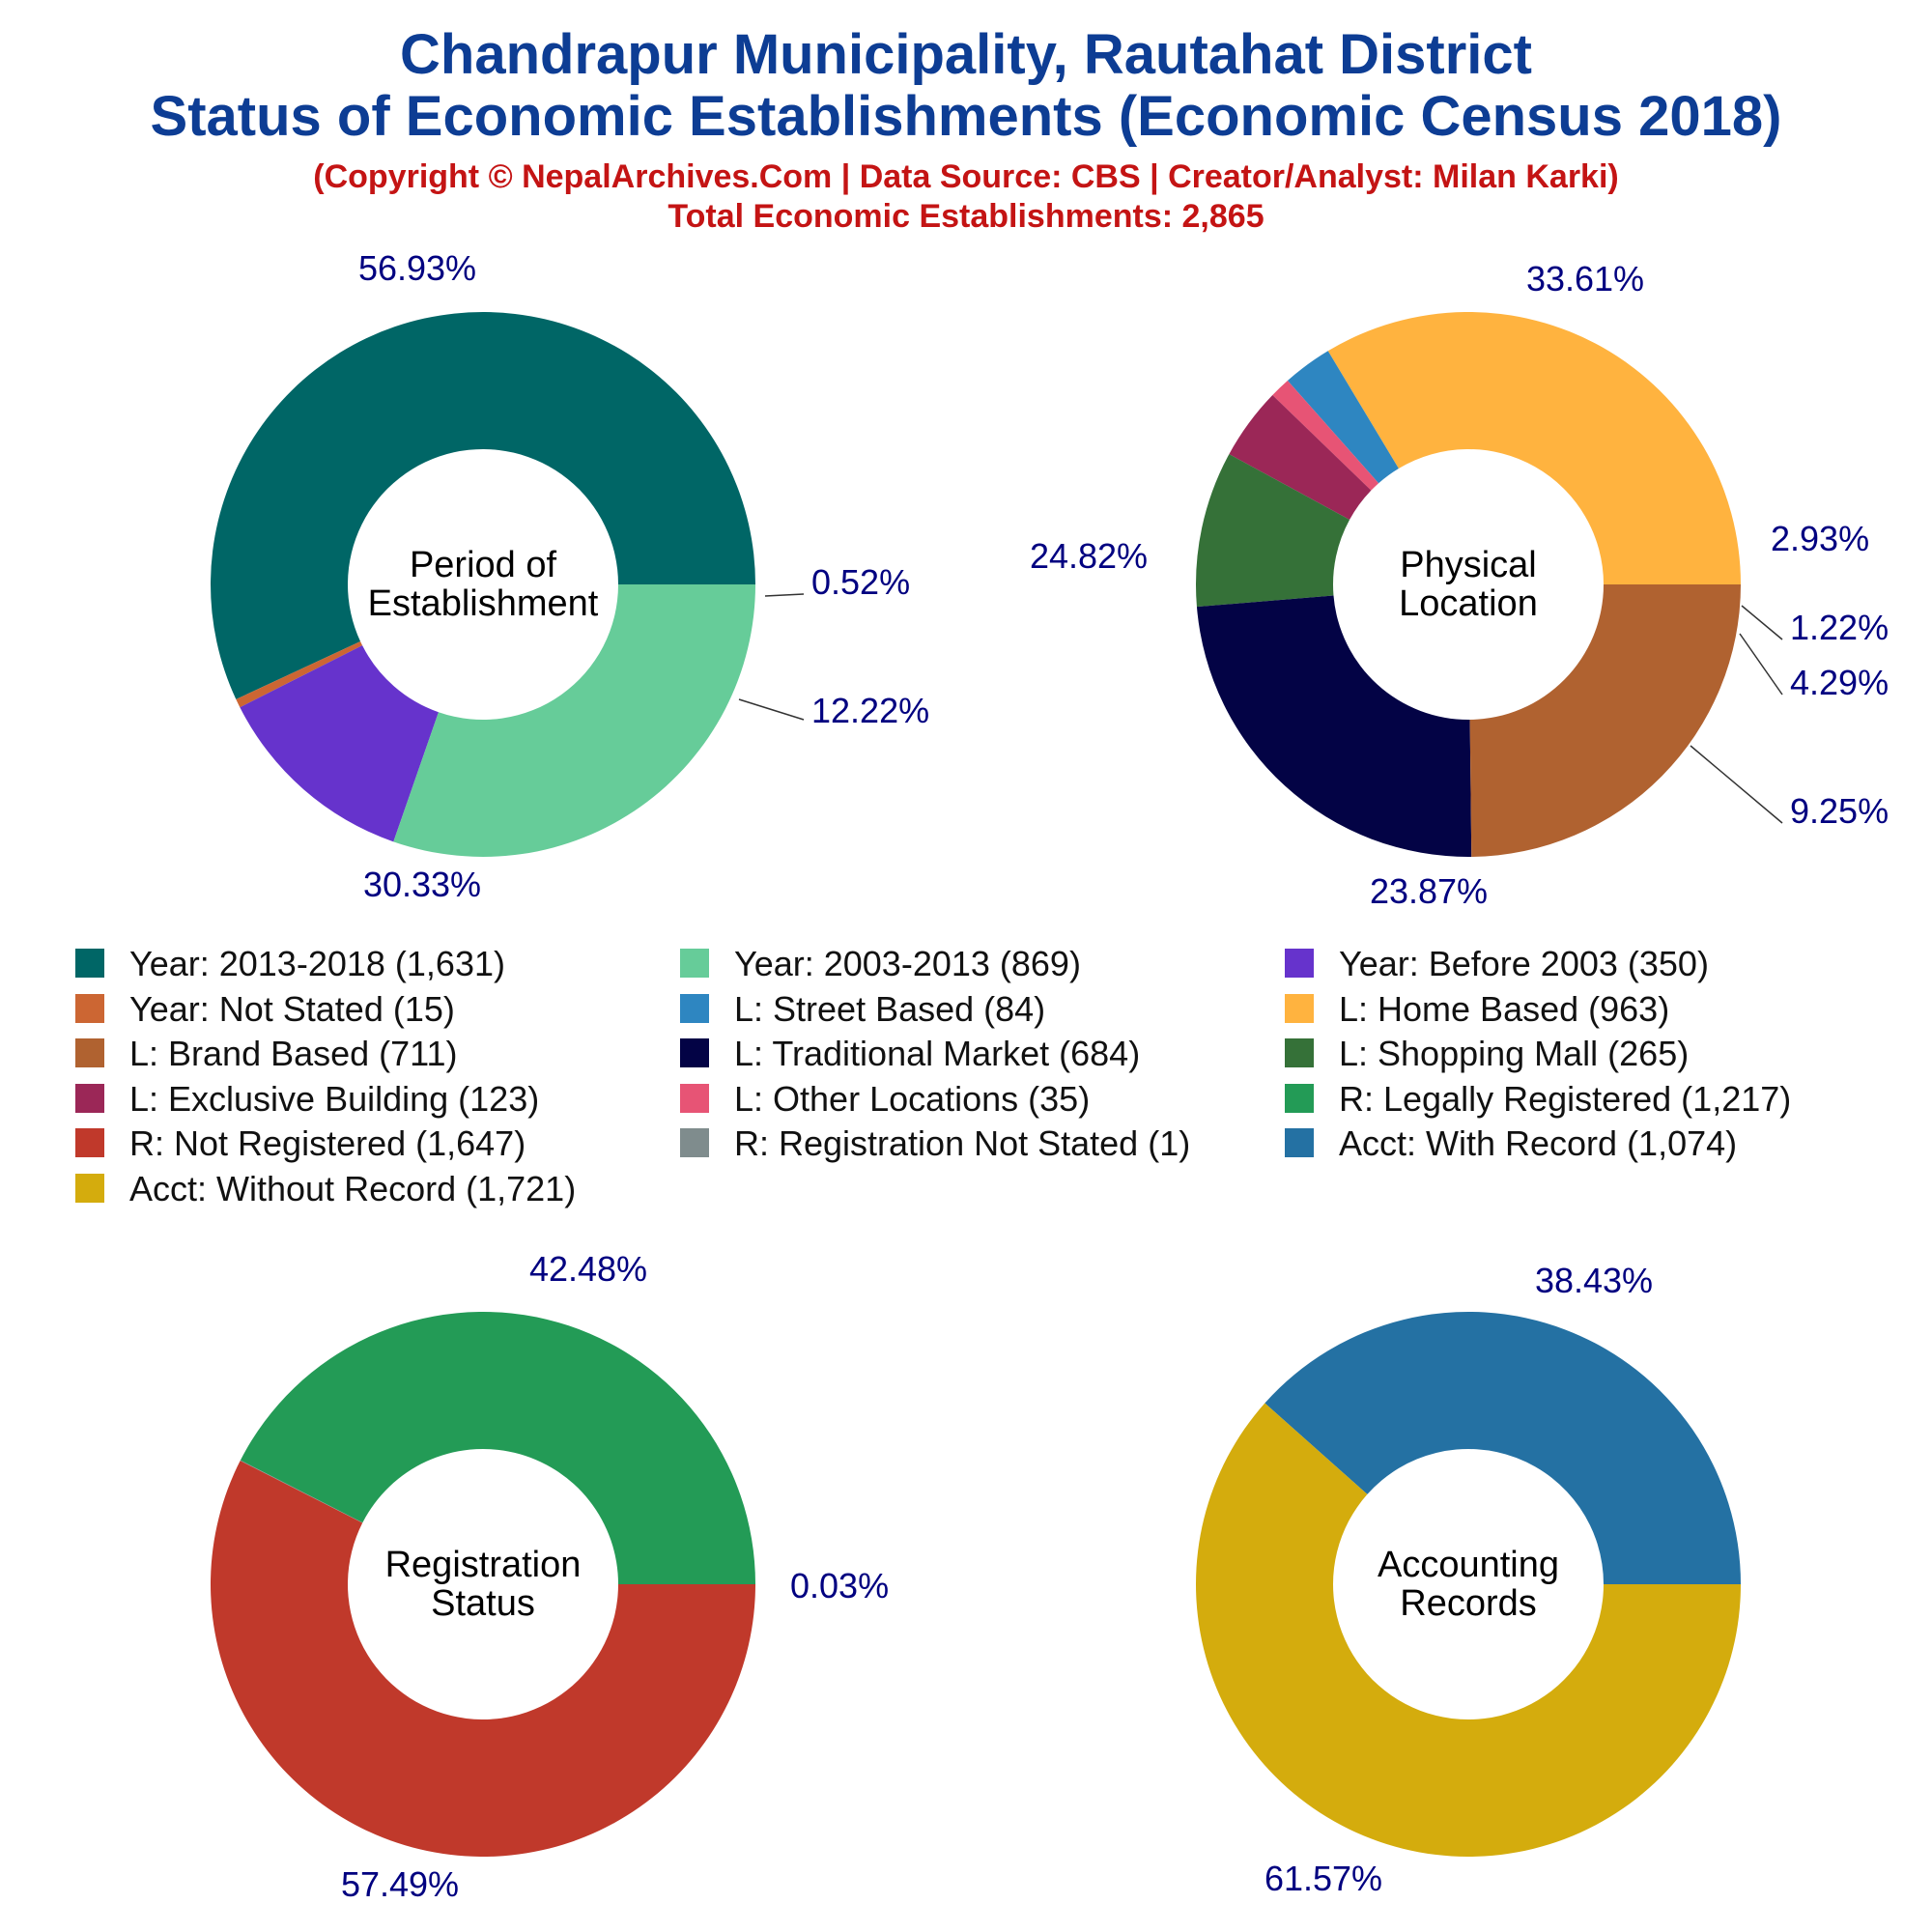 The image size is (1932, 1932). I want to click on donut-center-label: Registration, so click(483, 1565).